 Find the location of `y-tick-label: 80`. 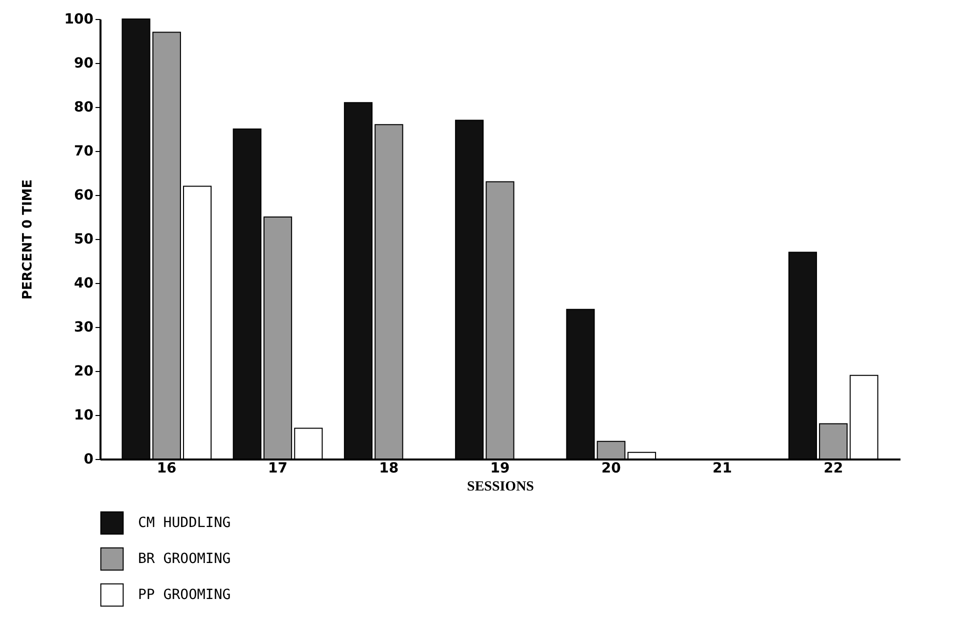

y-tick-label: 80 is located at coordinates (84, 108).